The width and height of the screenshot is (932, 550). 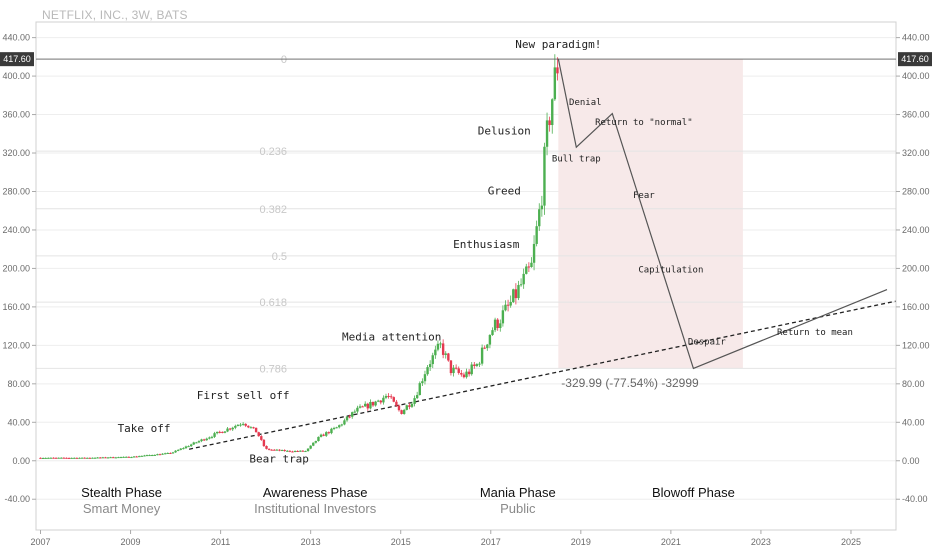 What do you see at coordinates (16, 345) in the screenshot?
I see `y-tick-label-left: 120.00` at bounding box center [16, 345].